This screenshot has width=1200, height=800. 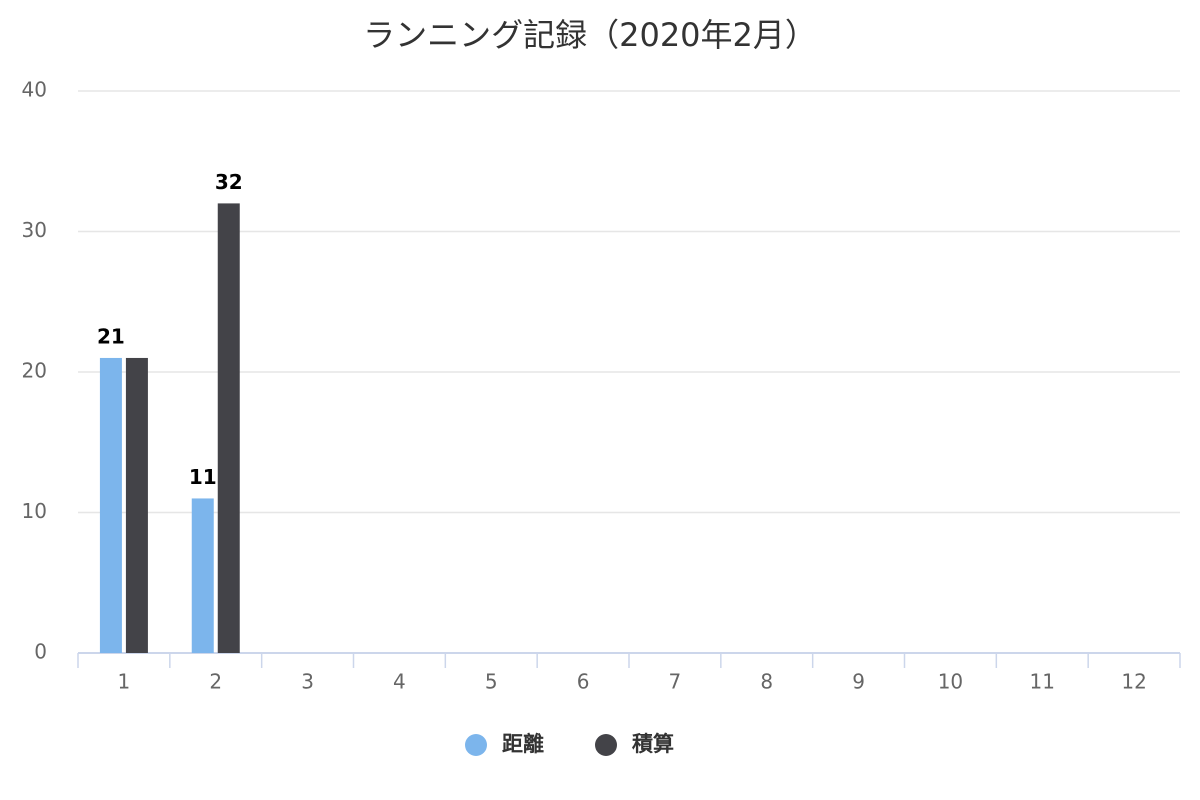 What do you see at coordinates (307, 682) in the screenshot?
I see `x-tick-label: 3` at bounding box center [307, 682].